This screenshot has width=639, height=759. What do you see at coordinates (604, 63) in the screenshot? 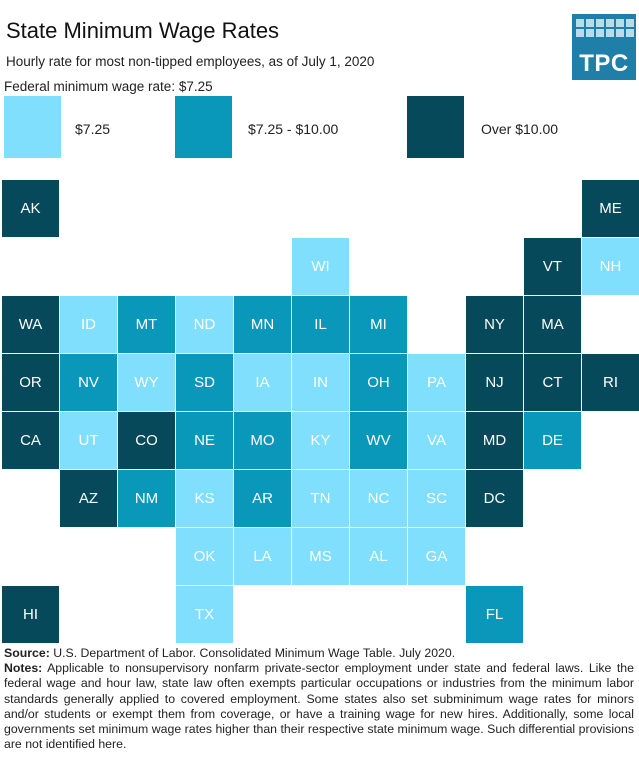
I see `logo-text: TPC` at bounding box center [604, 63].